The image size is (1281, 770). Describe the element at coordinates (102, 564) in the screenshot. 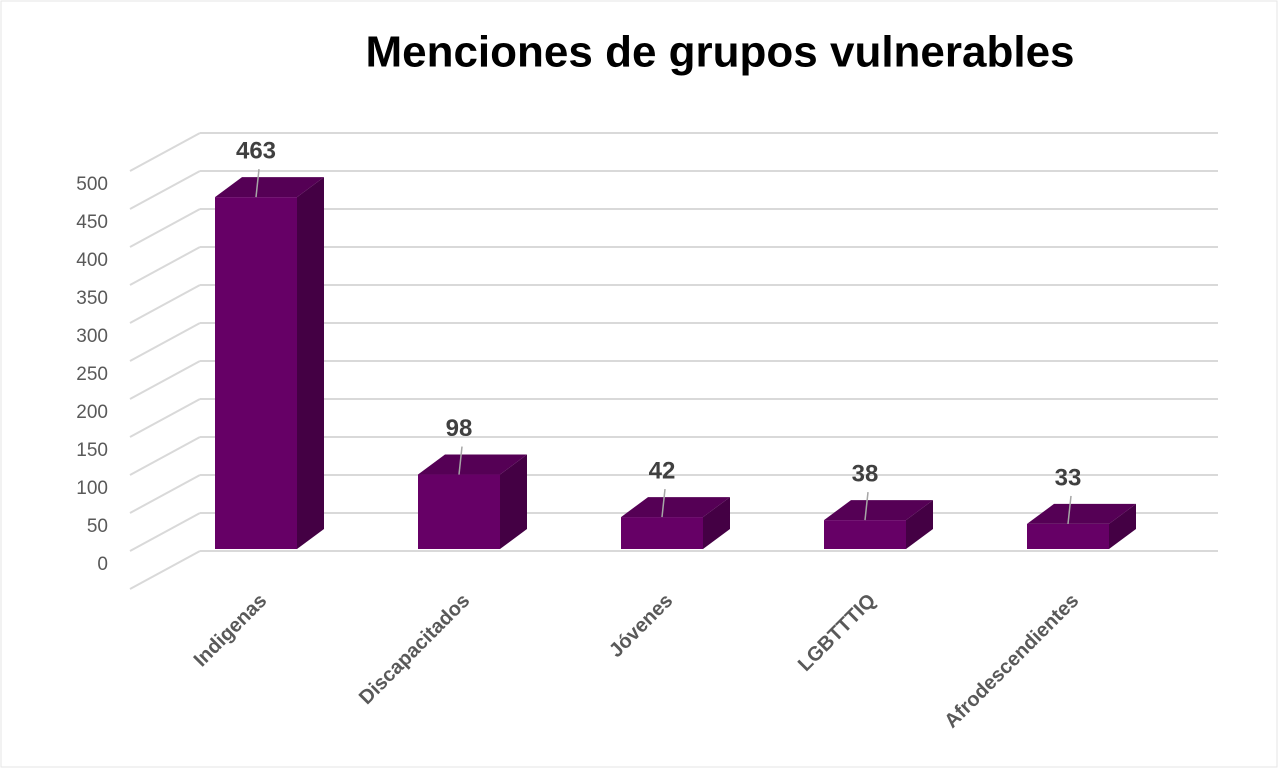

I see `y-tick-label: 0` at that location.